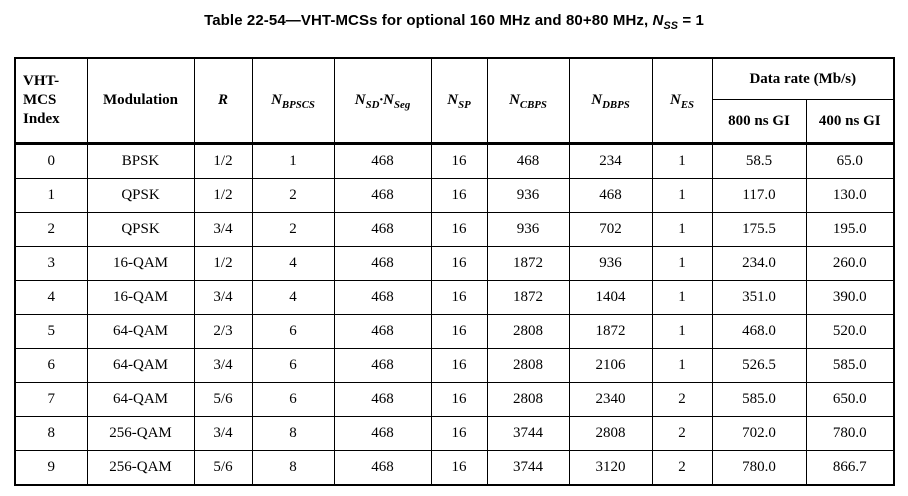 This screenshot has width=908, height=496. What do you see at coordinates (140, 263) in the screenshot?
I see `table-cell: 16-QAM` at bounding box center [140, 263].